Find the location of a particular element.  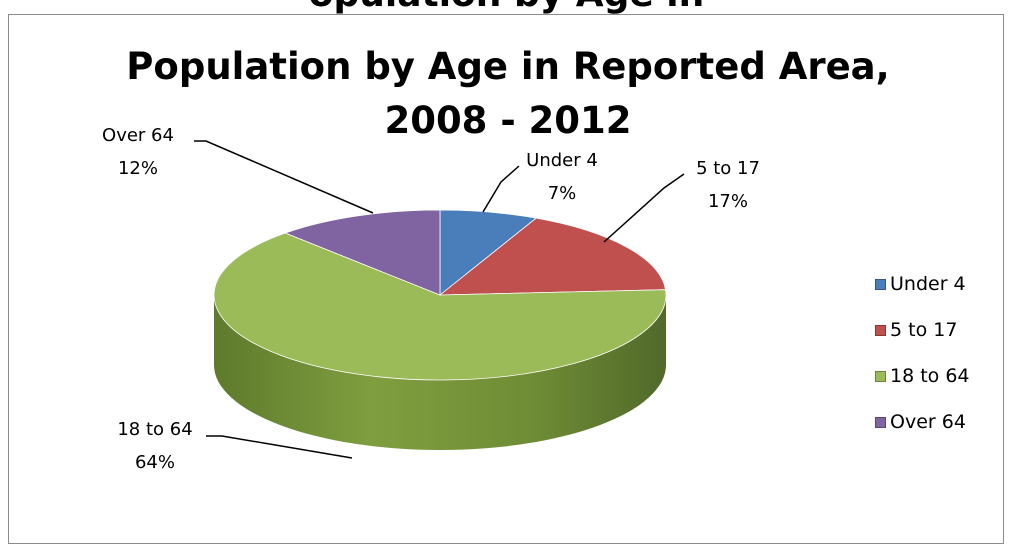

legend: Under 4 5 to 17 18 to 64 Over 64 is located at coordinates (922, 353).